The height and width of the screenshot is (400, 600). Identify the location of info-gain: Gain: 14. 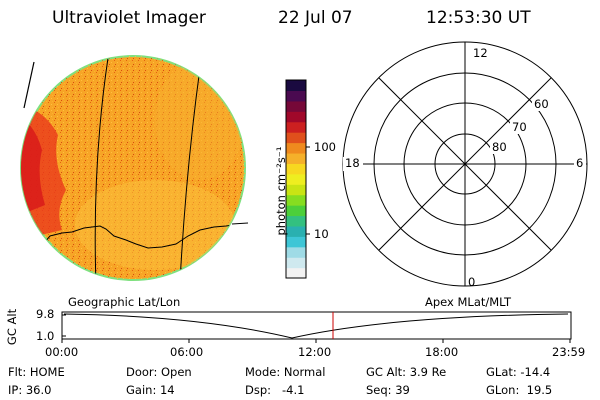
(150, 390).